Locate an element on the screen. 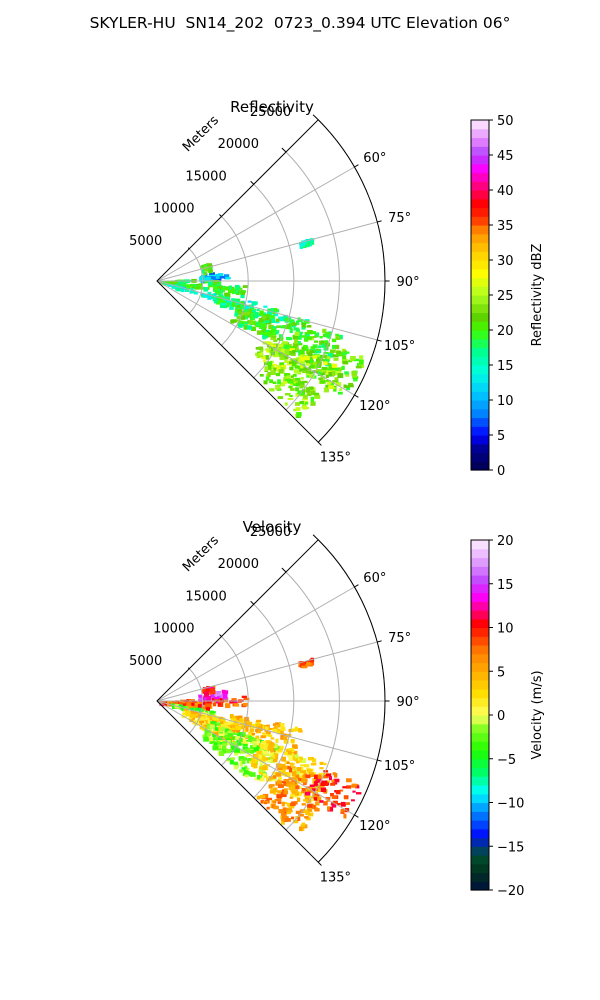  radial-axis-label: Meters is located at coordinates (201, 554).